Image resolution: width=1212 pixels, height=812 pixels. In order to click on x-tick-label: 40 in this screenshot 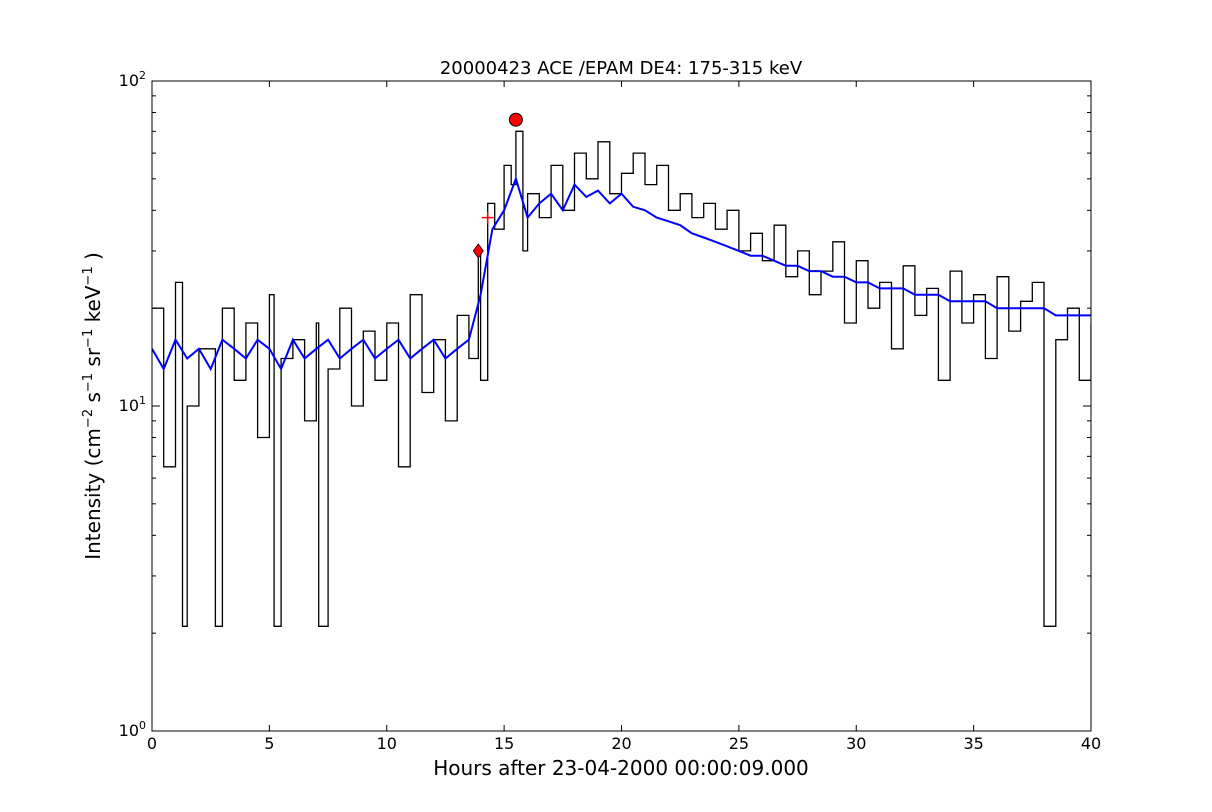, I will do `click(1091, 743)`.